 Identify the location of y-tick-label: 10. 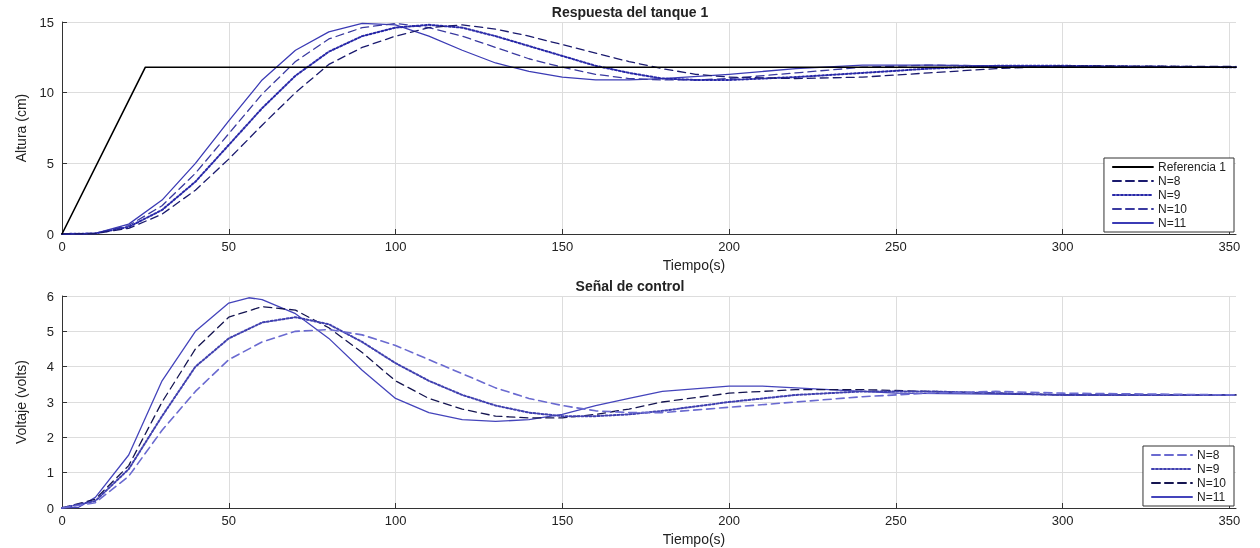
(46, 93).